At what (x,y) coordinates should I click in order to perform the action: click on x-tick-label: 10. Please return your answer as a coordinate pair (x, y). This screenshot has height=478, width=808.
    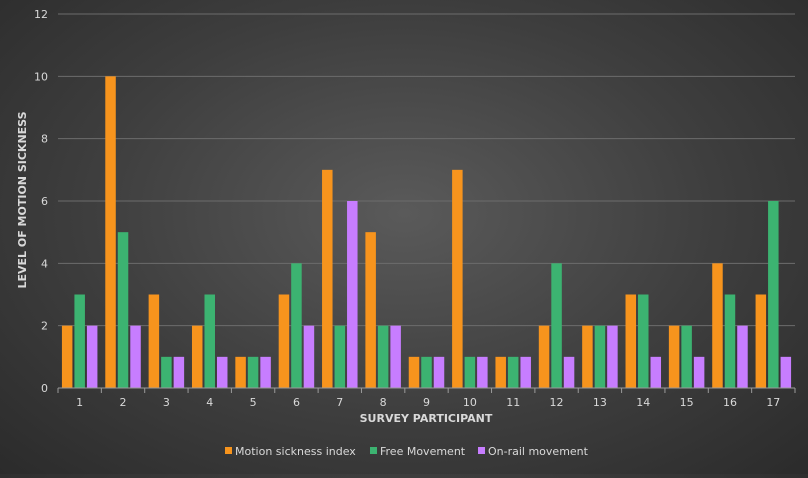
    Looking at the image, I should click on (470, 402).